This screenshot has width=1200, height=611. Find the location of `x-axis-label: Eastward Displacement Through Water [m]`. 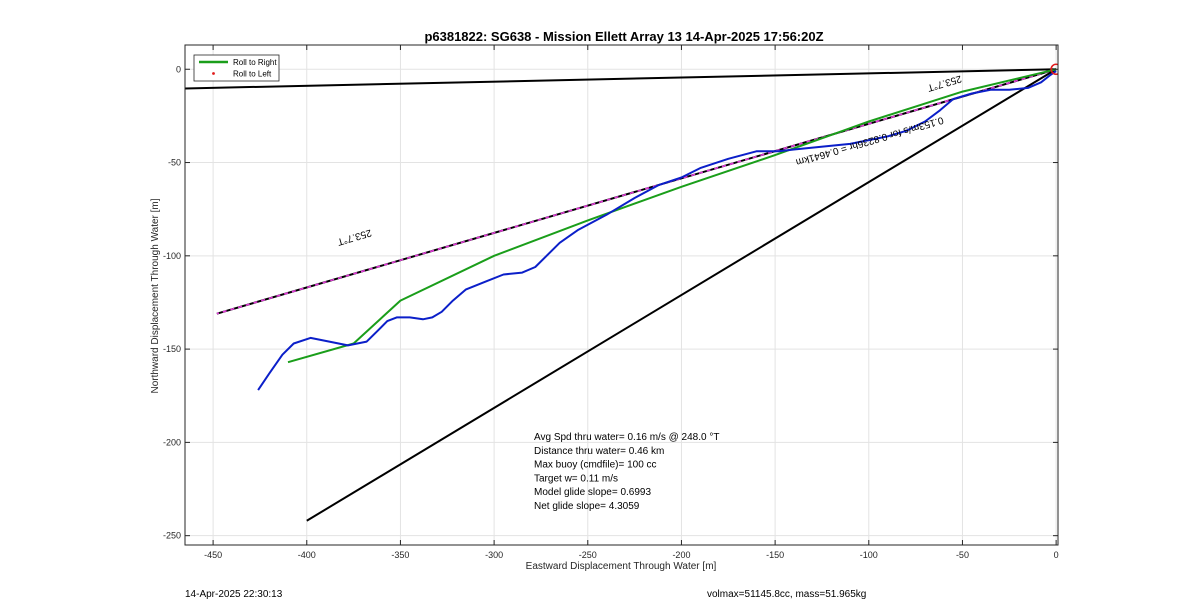

x-axis-label: Eastward Displacement Through Water [m] is located at coordinates (621, 566).